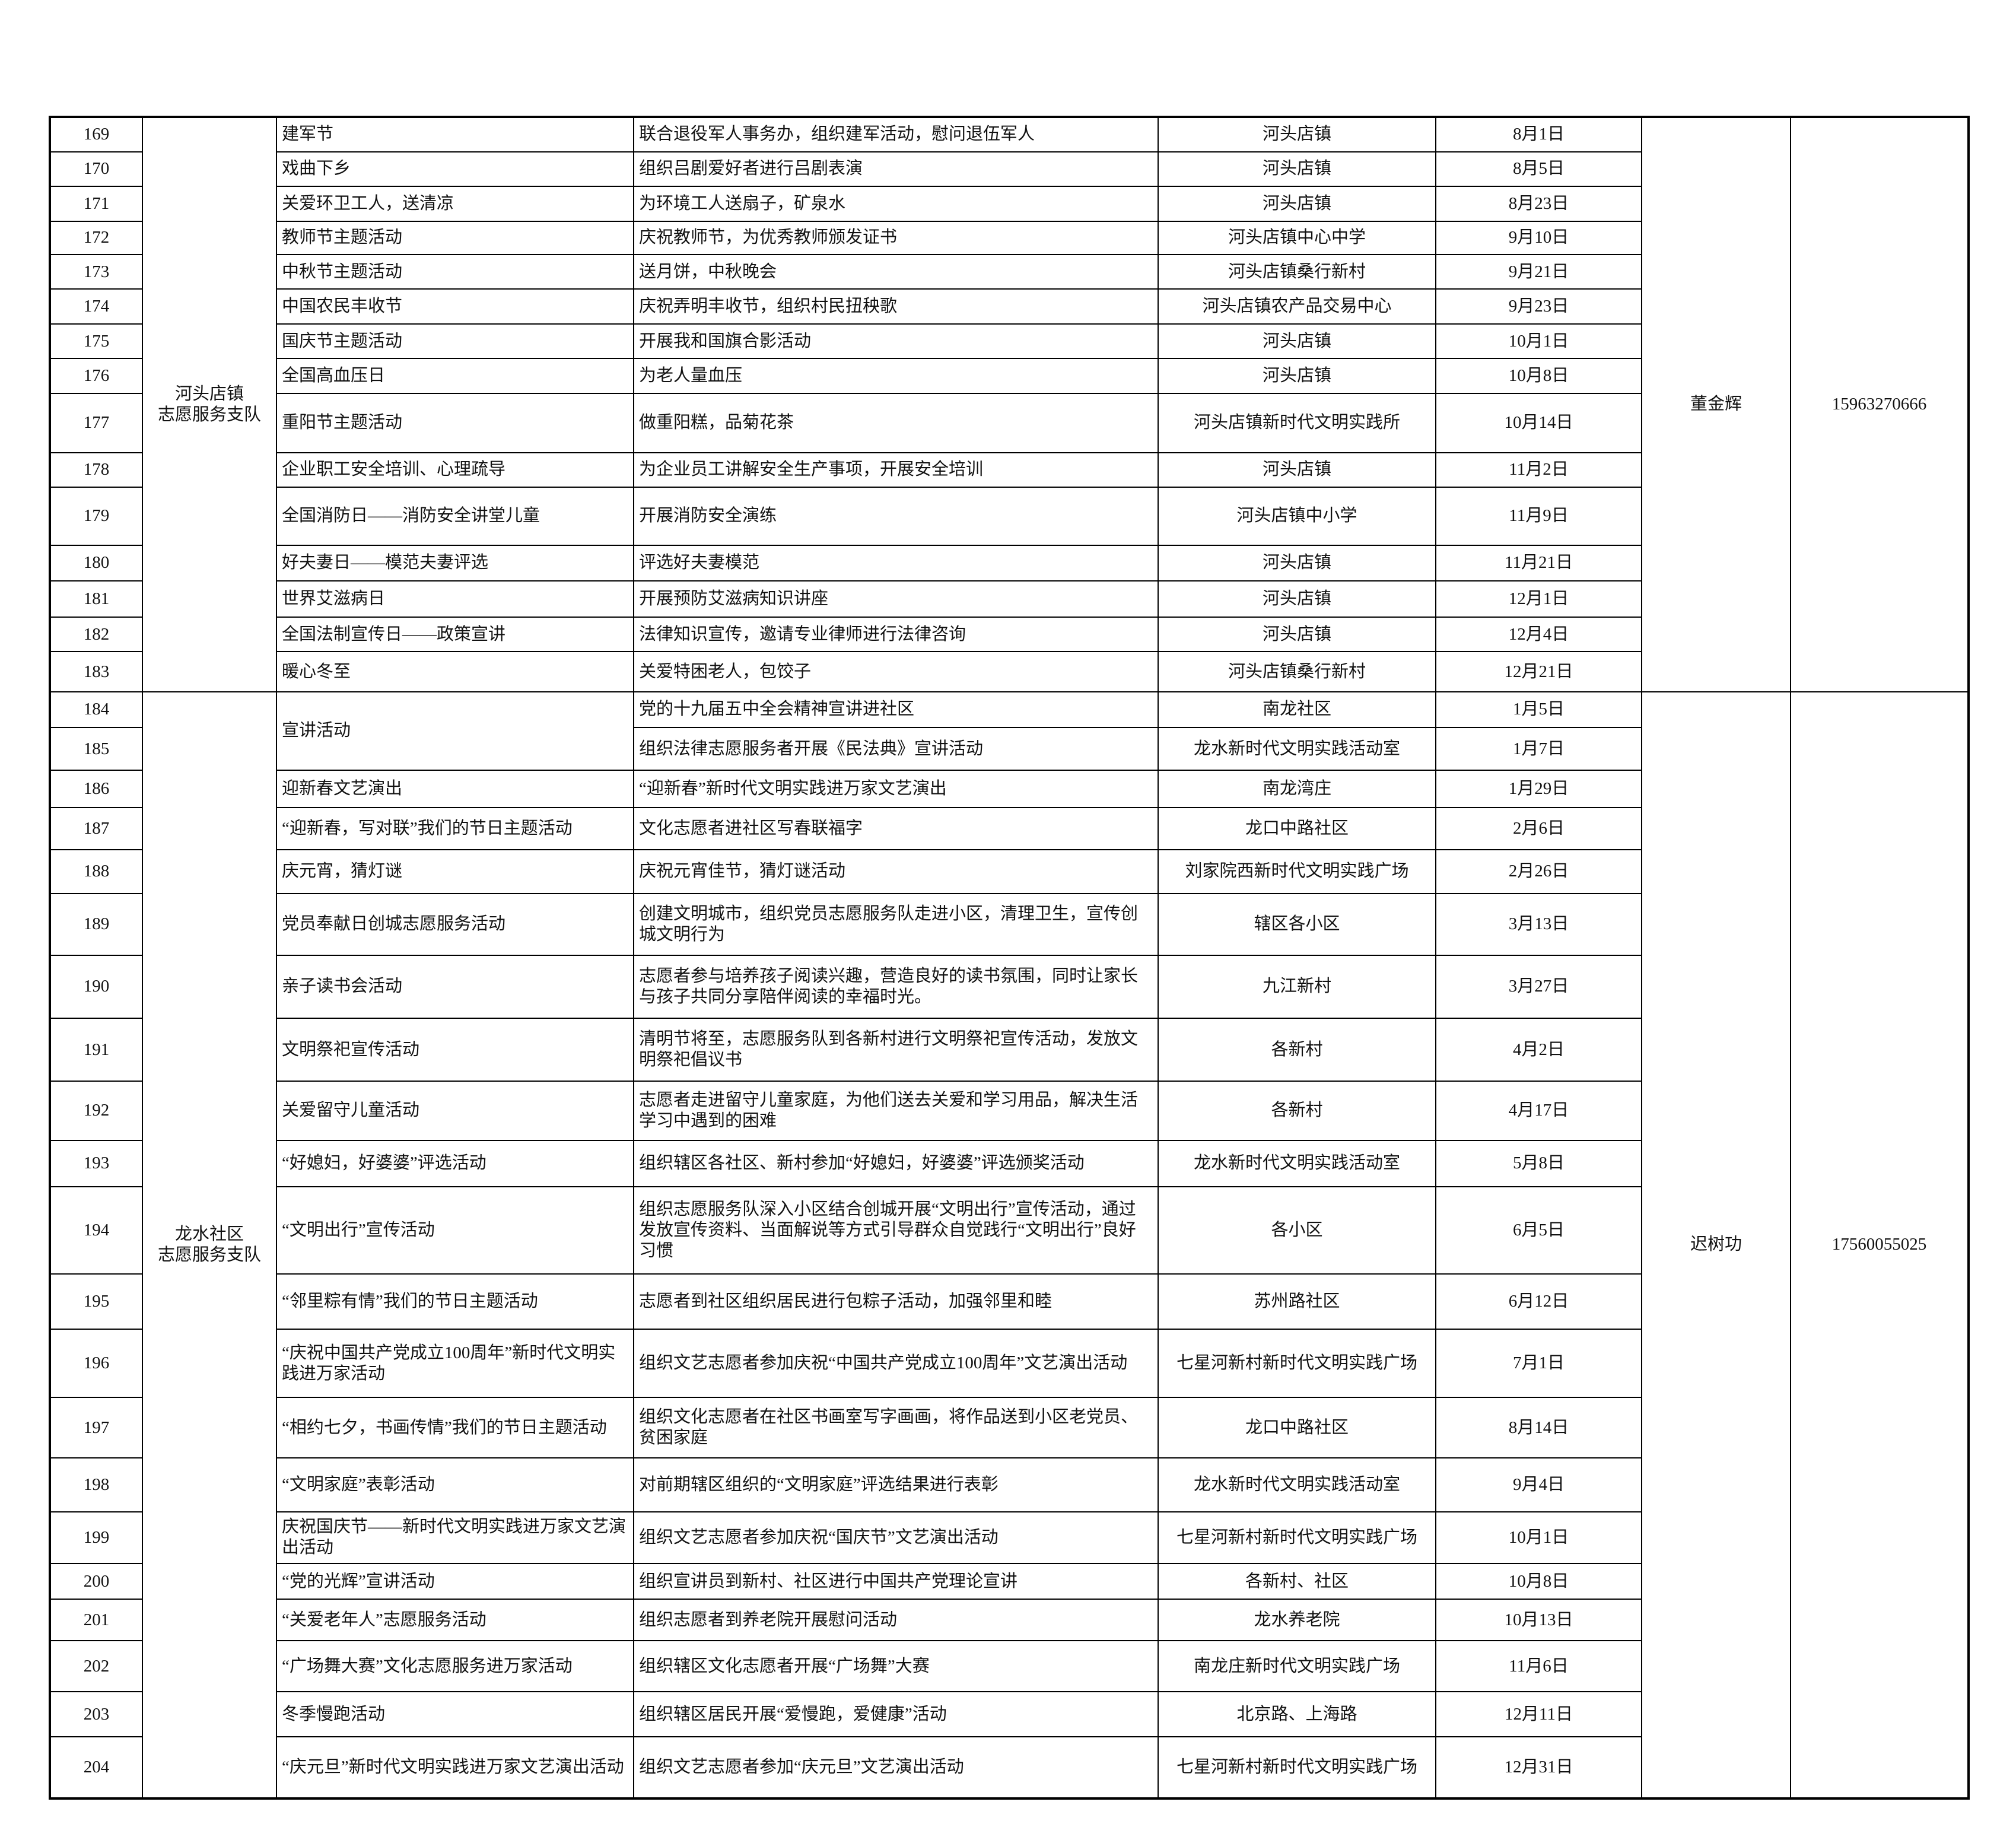  Describe the element at coordinates (96, 599) in the screenshot. I see `row-number: 181` at that location.